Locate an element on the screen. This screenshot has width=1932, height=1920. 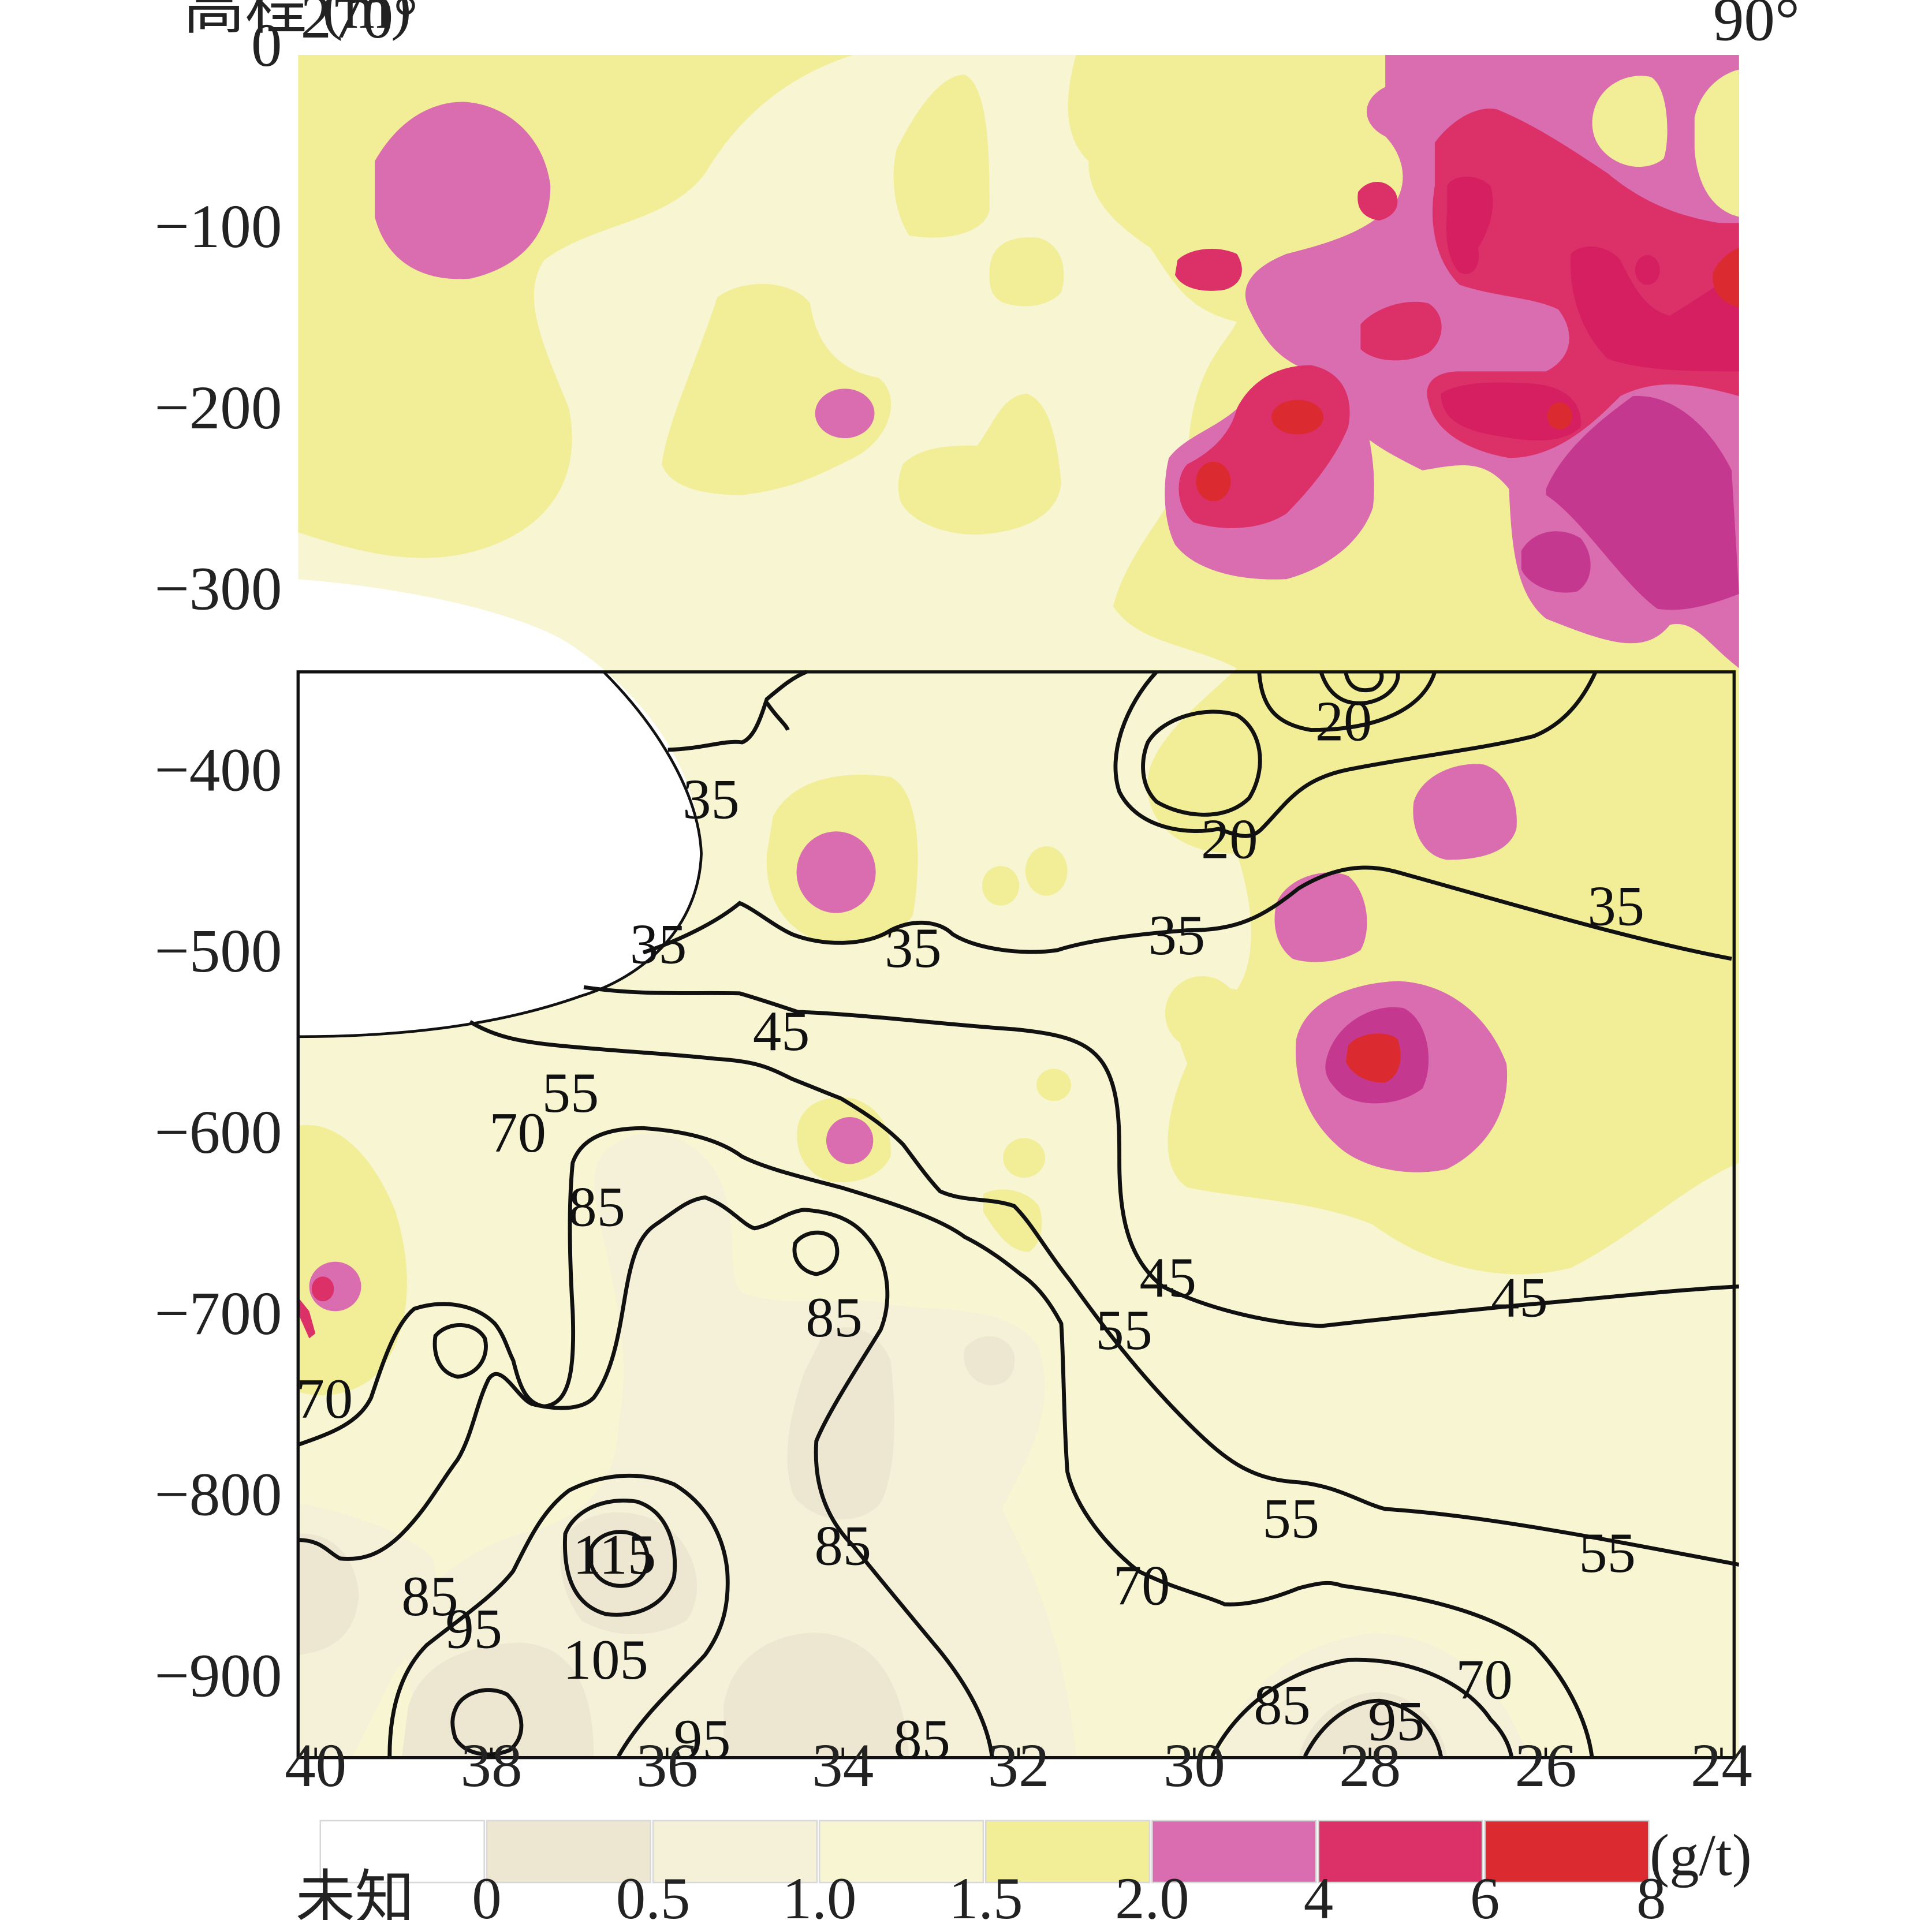
legend-unknown-label: 未知 is located at coordinates (355, 1893).